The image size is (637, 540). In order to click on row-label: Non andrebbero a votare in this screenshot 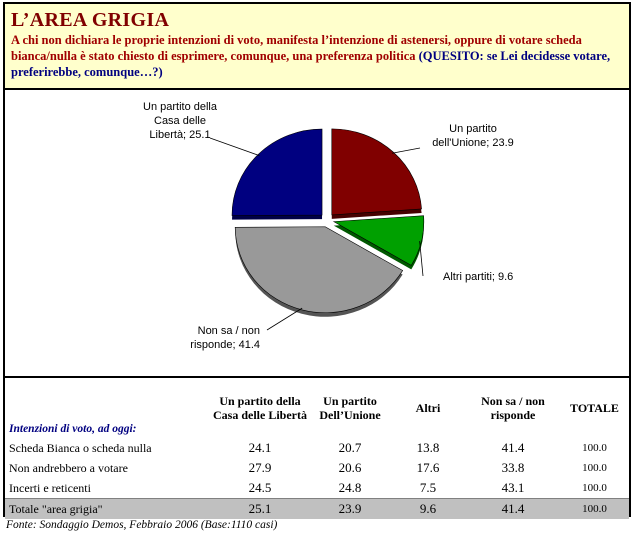, I will do `click(68, 467)`.